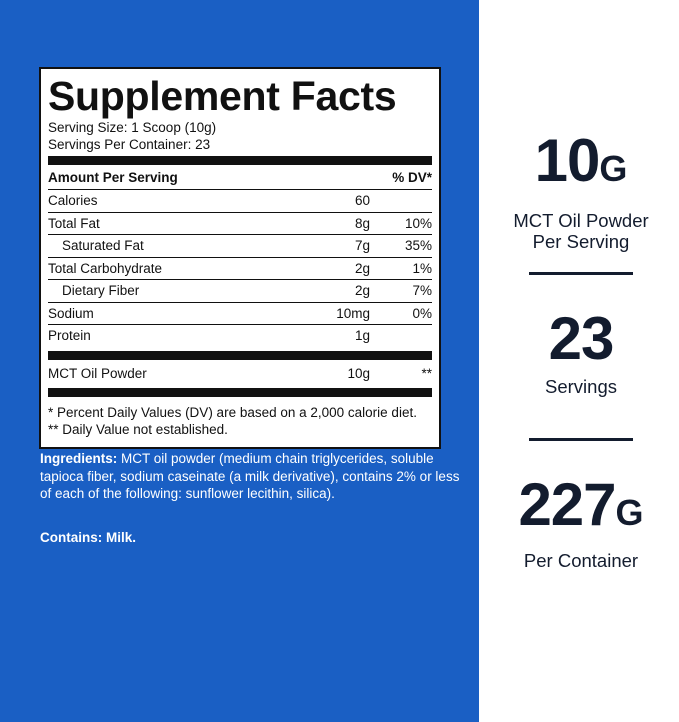 The height and width of the screenshot is (722, 679). I want to click on stat-per-container: 227G Per Container, so click(581, 523).